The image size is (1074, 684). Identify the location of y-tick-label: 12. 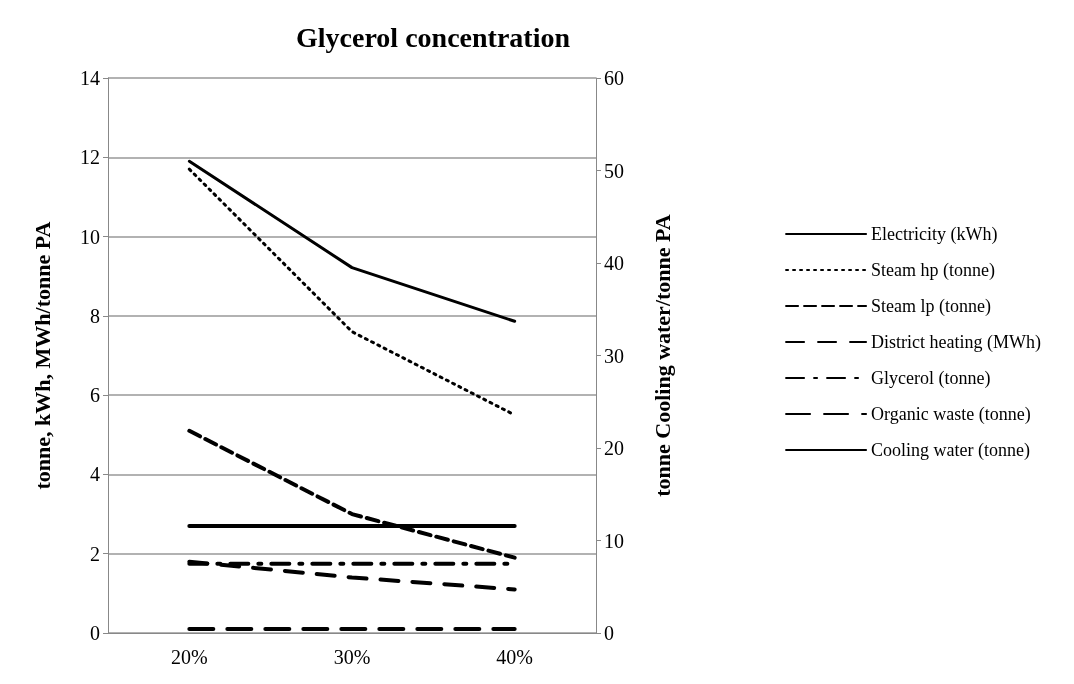
(90, 157).